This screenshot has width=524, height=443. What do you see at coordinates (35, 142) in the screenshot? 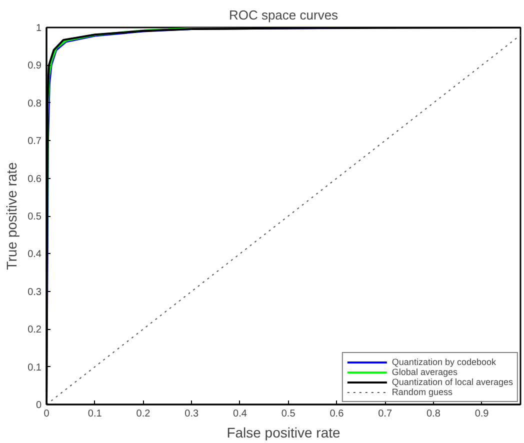
I see `y-tick-label: 0.7` at bounding box center [35, 142].